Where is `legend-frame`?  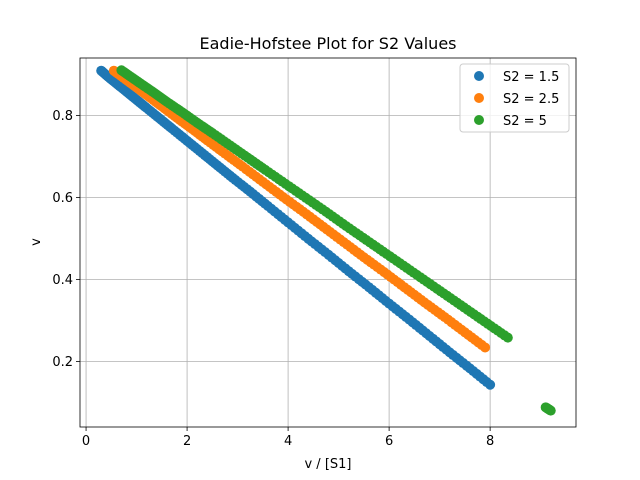 legend-frame is located at coordinates (514, 98).